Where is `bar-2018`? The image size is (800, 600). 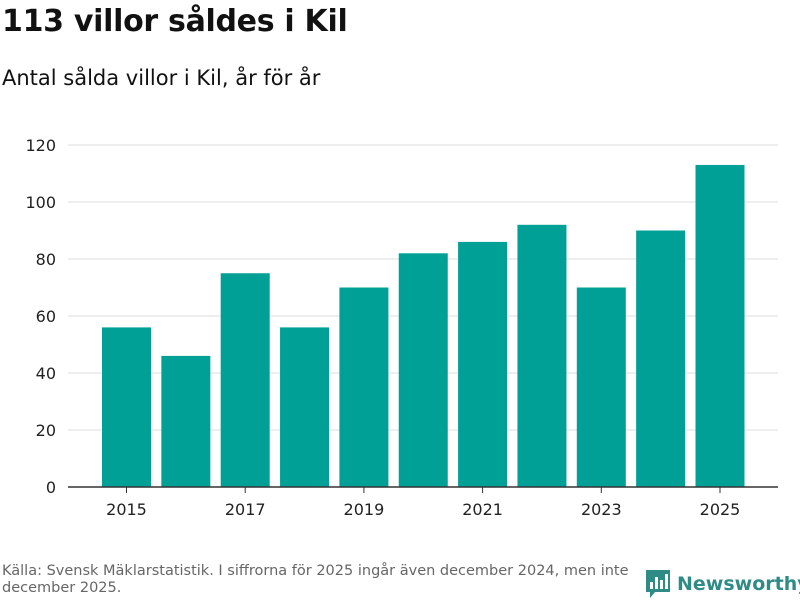 bar-2018 is located at coordinates (305, 407).